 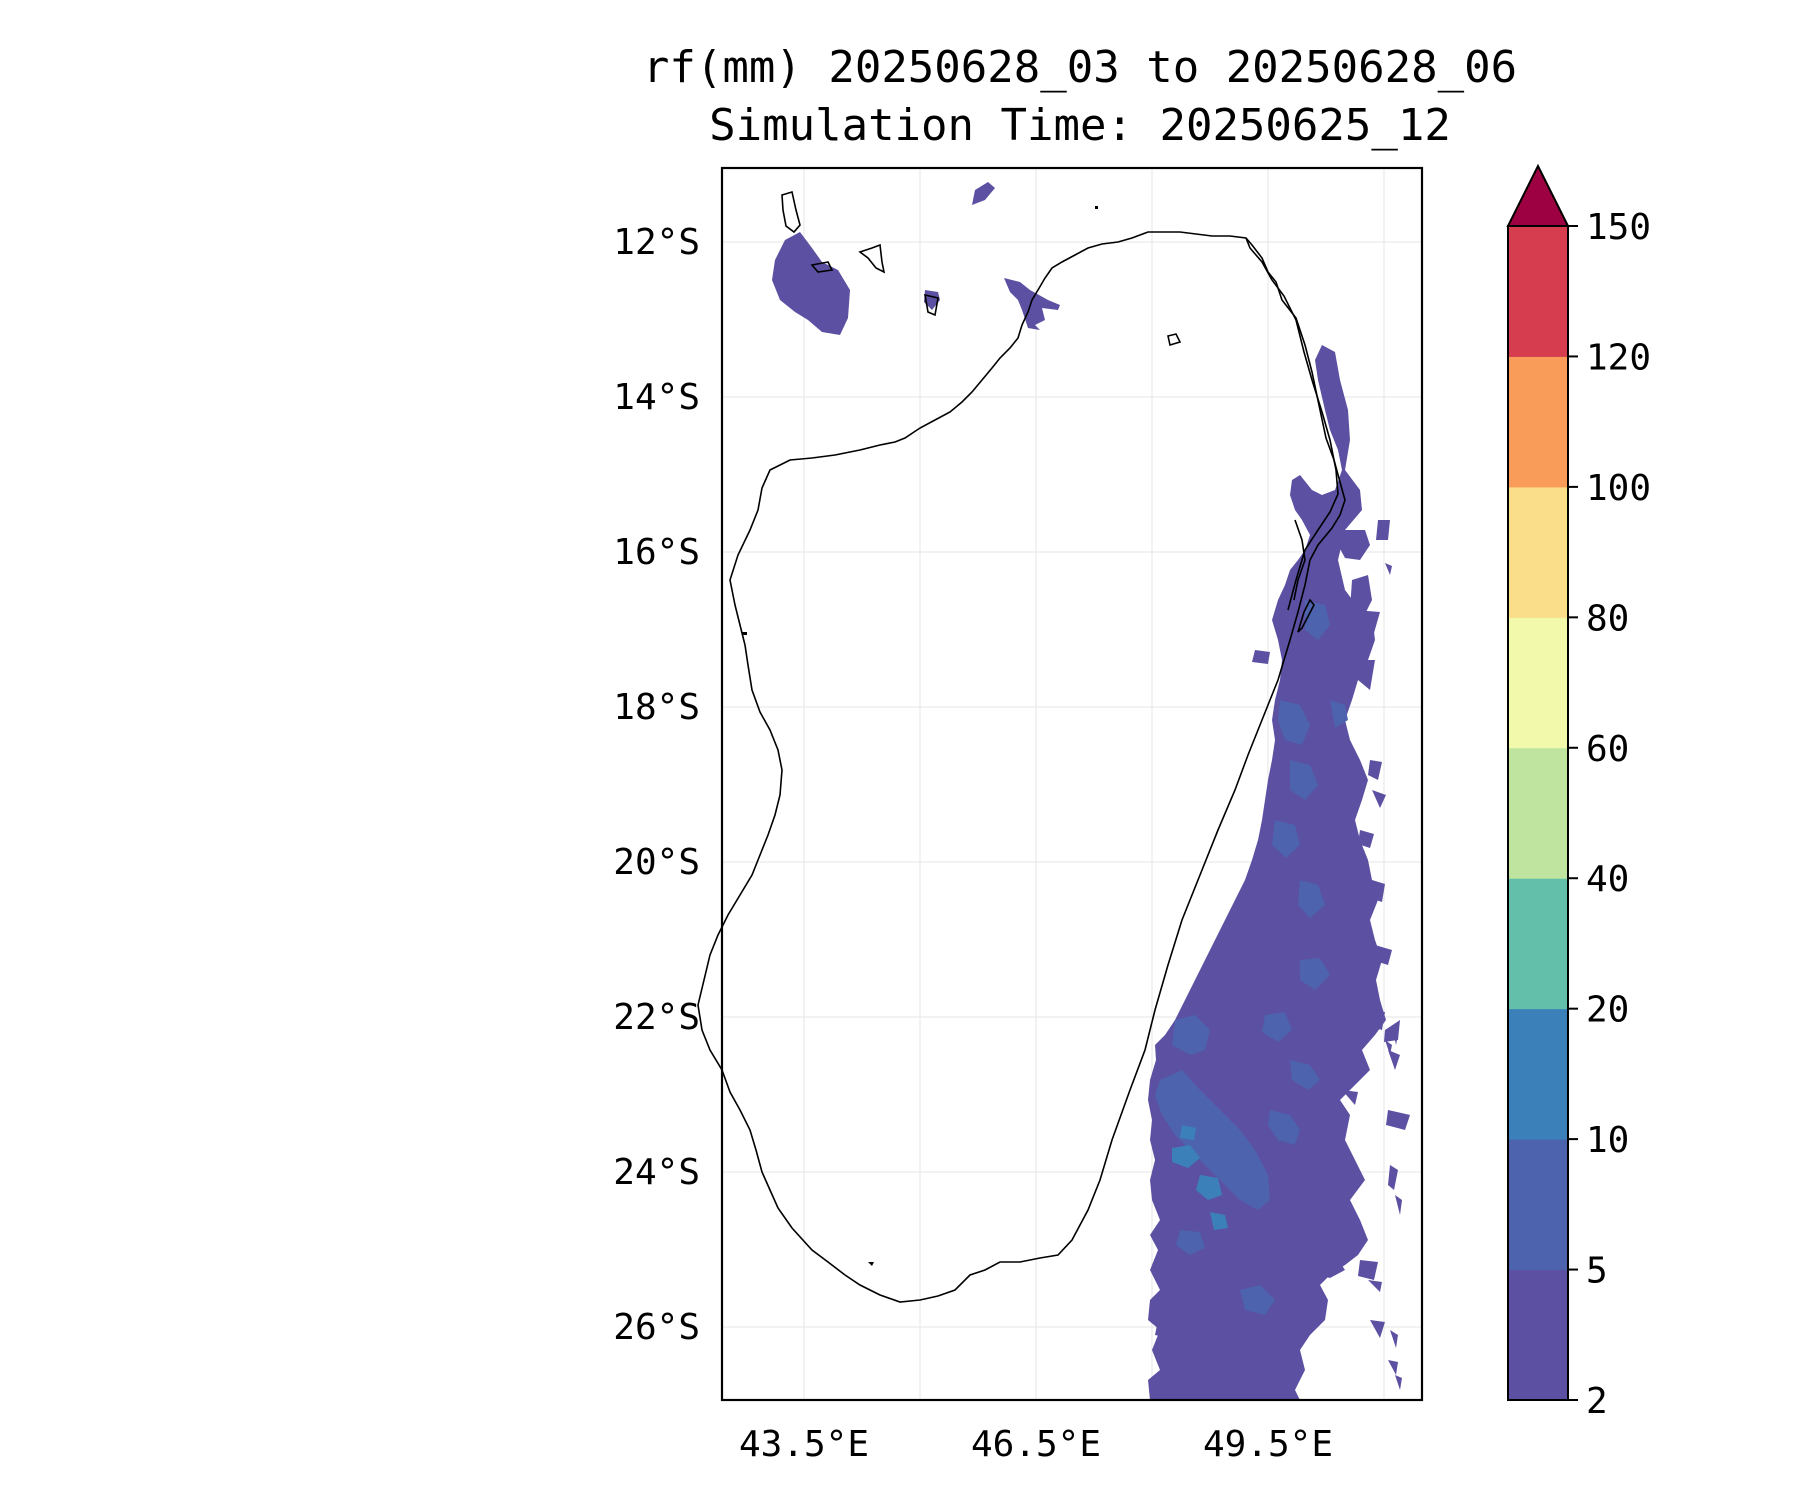 I want to click on colorbar-tick-label: 120, so click(x=1618, y=357).